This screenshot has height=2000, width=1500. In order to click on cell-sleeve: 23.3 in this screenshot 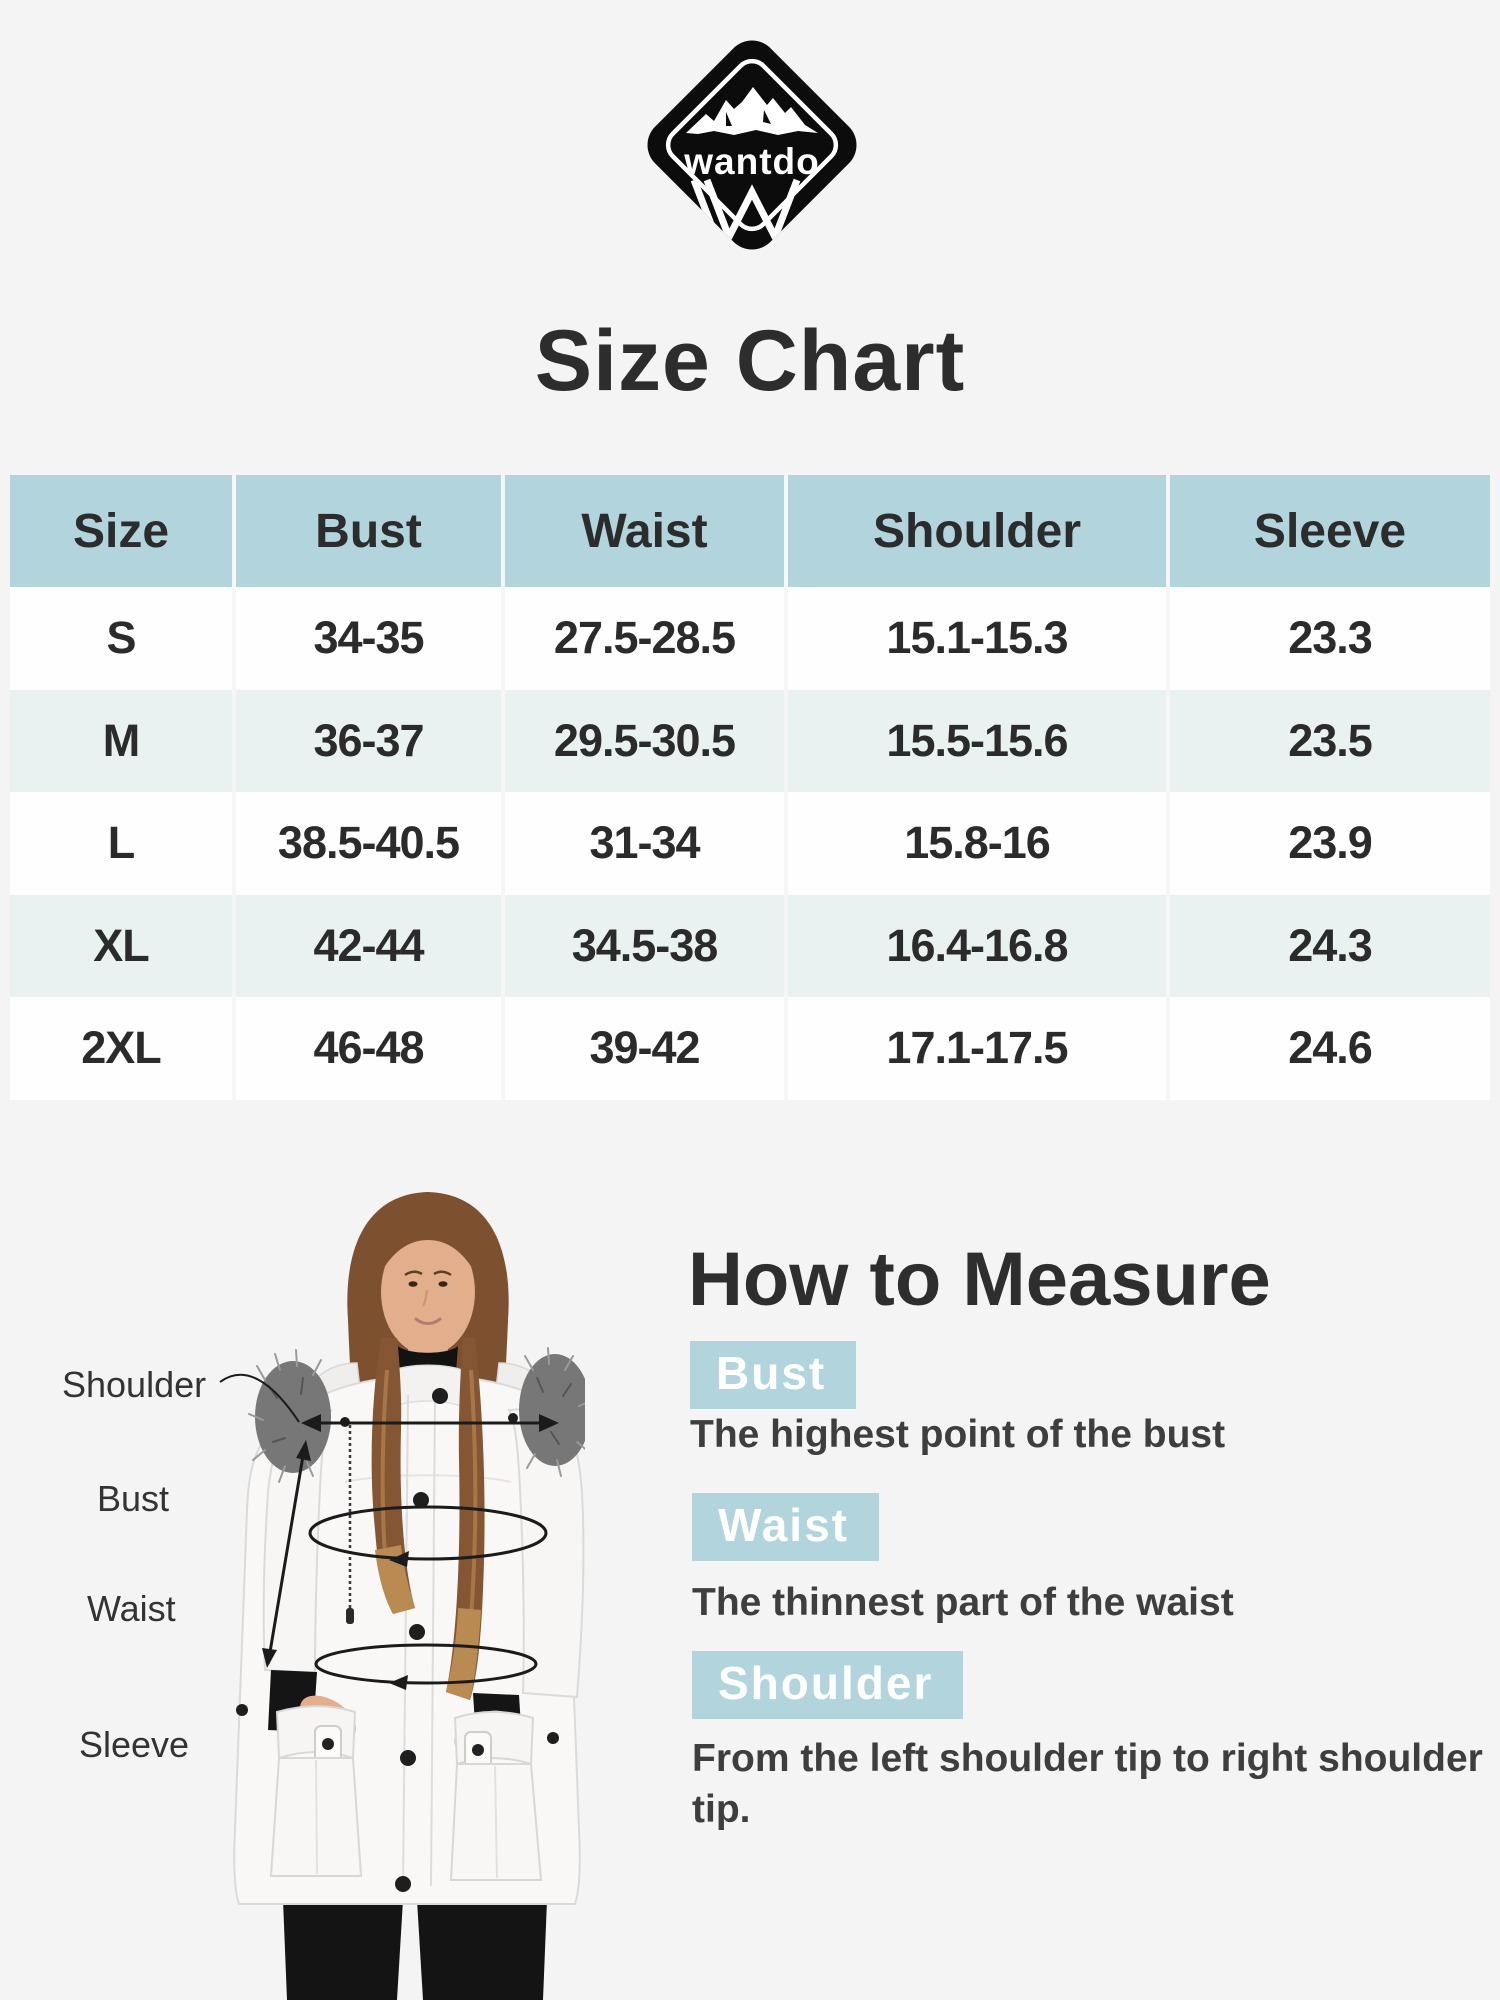, I will do `click(1328, 638)`.